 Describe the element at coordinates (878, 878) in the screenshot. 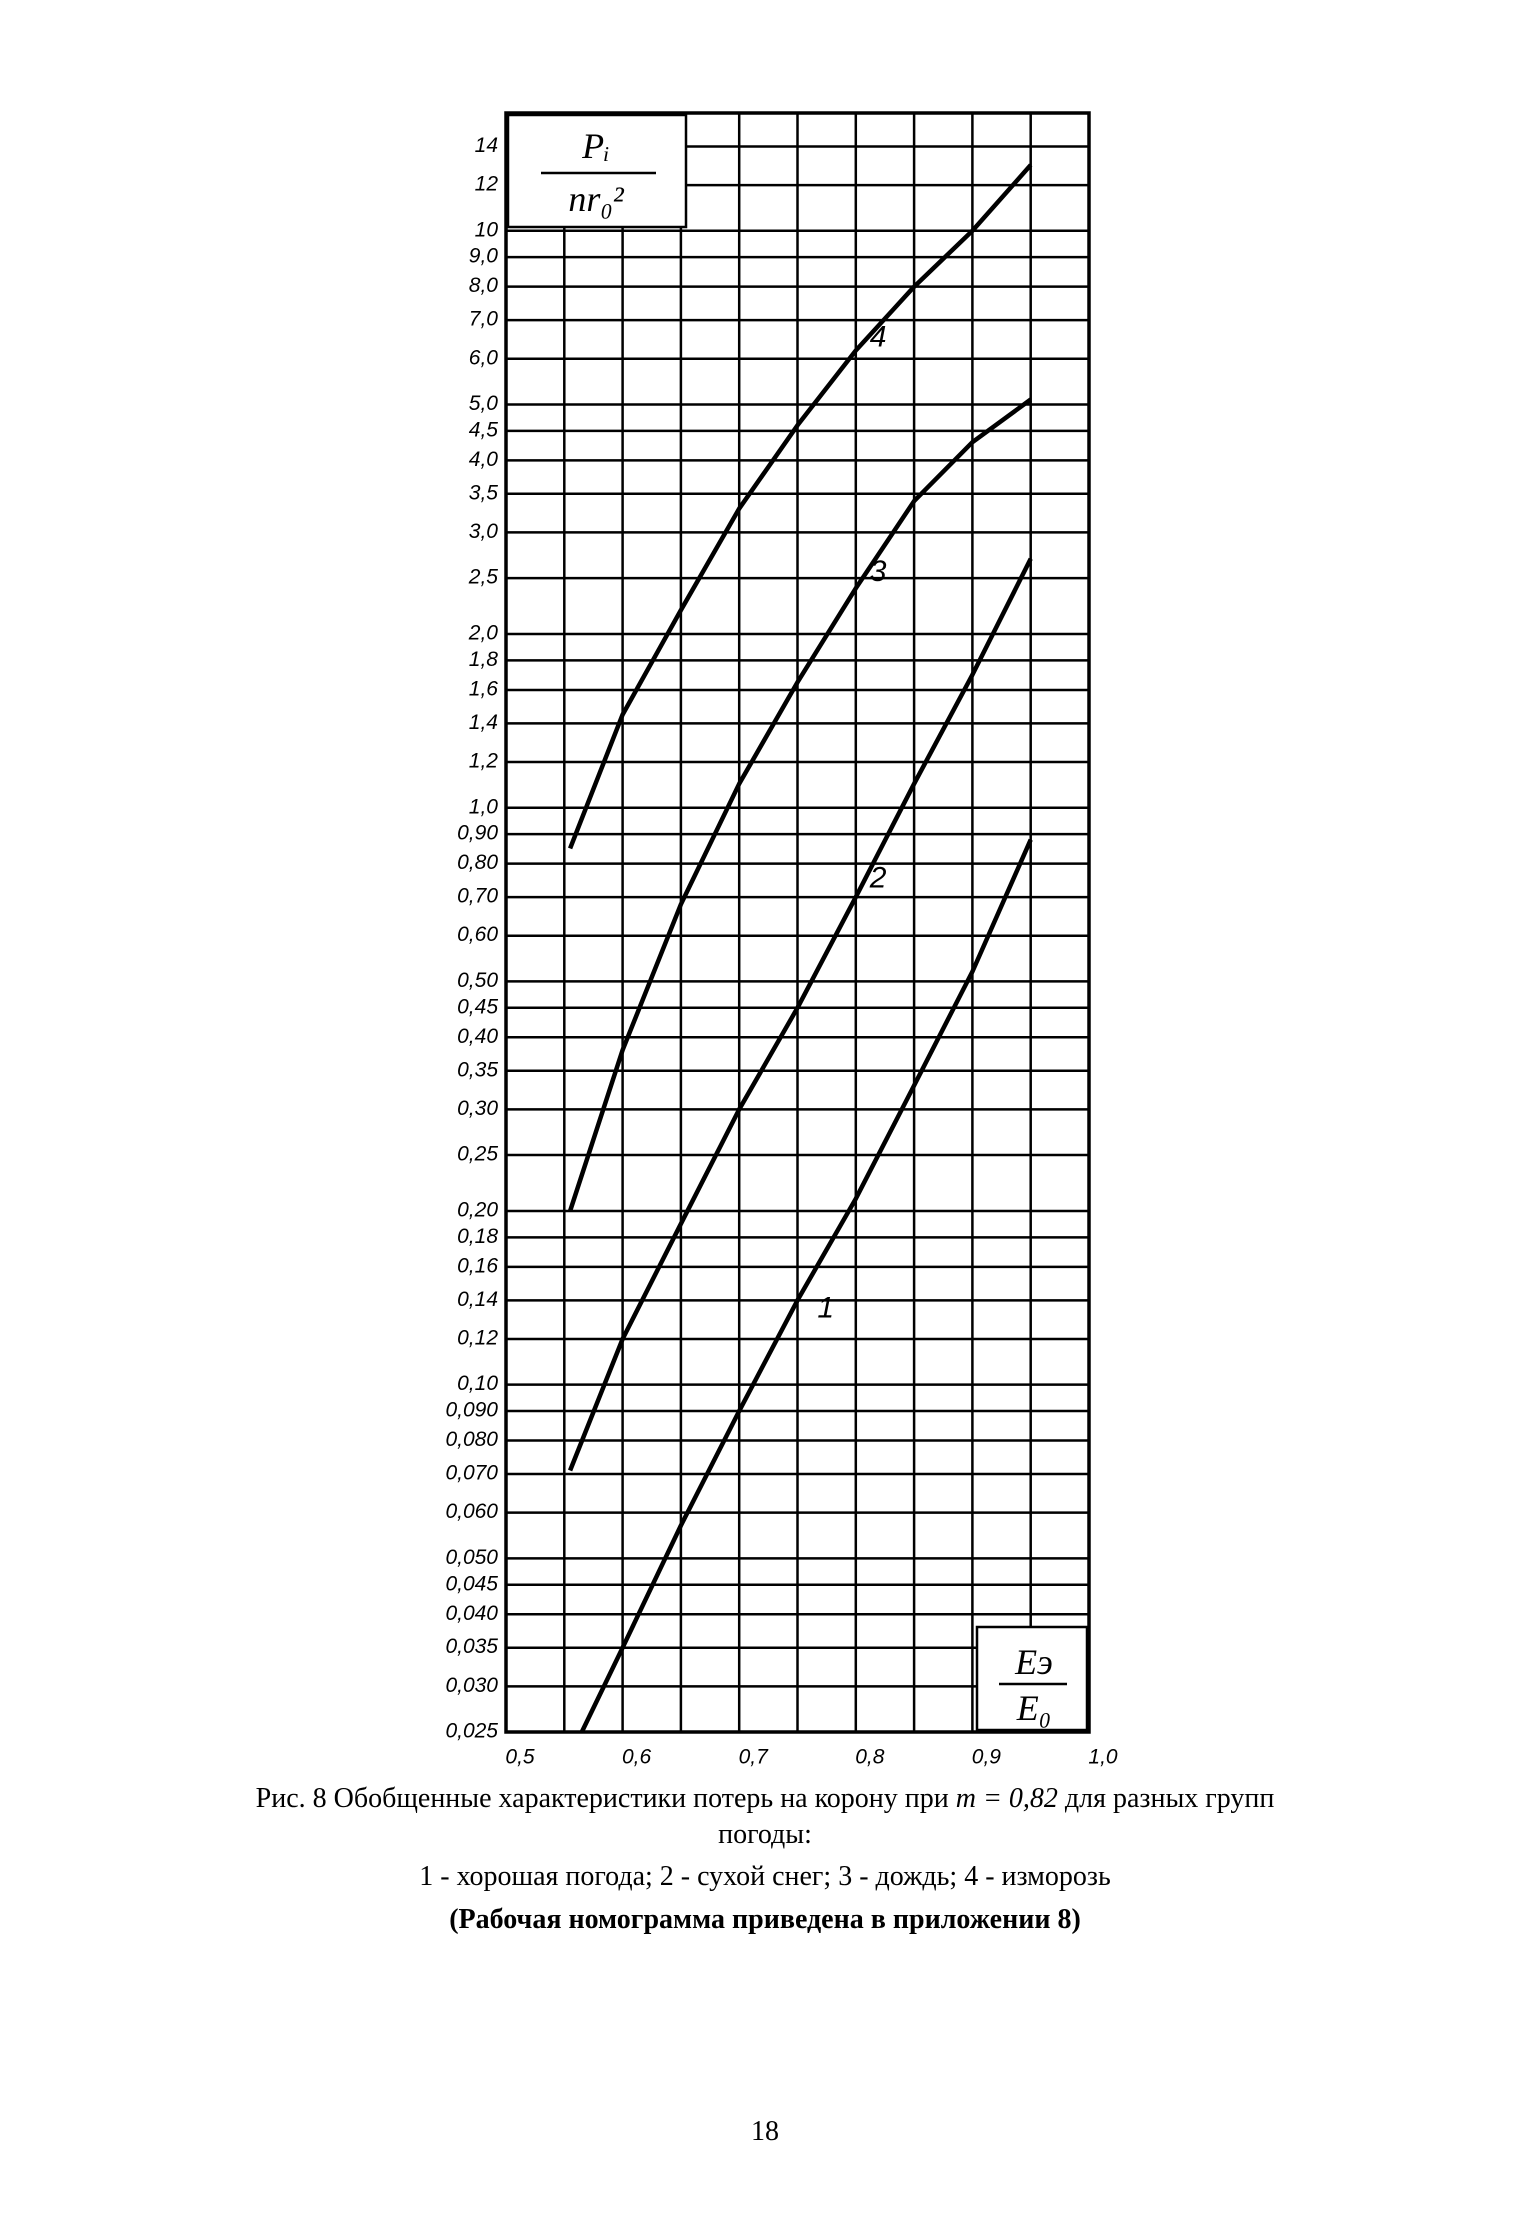

I see `curve-label: 2` at that location.